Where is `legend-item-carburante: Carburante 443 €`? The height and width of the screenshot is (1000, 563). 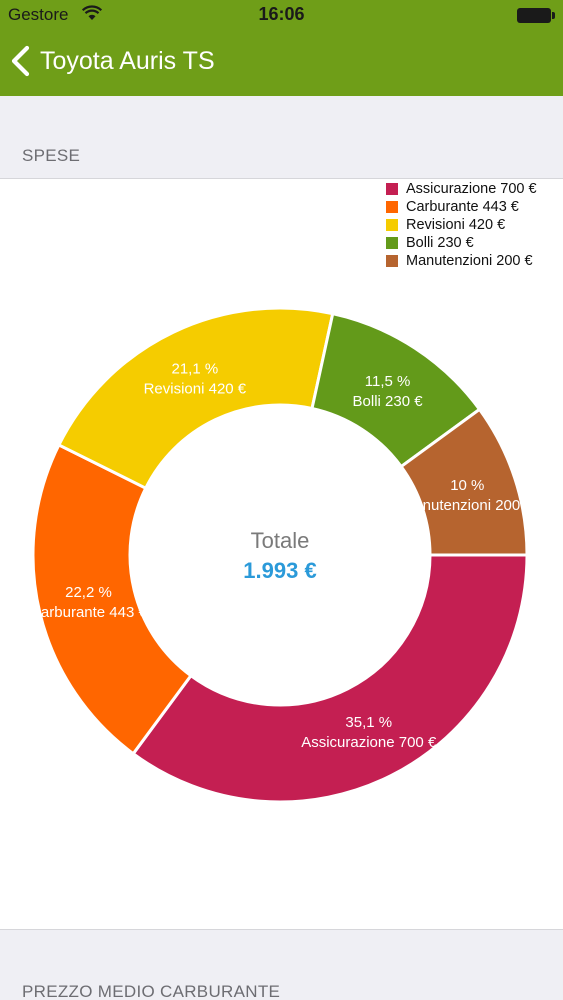
legend-item-carburante: Carburante 443 € is located at coordinates (461, 207).